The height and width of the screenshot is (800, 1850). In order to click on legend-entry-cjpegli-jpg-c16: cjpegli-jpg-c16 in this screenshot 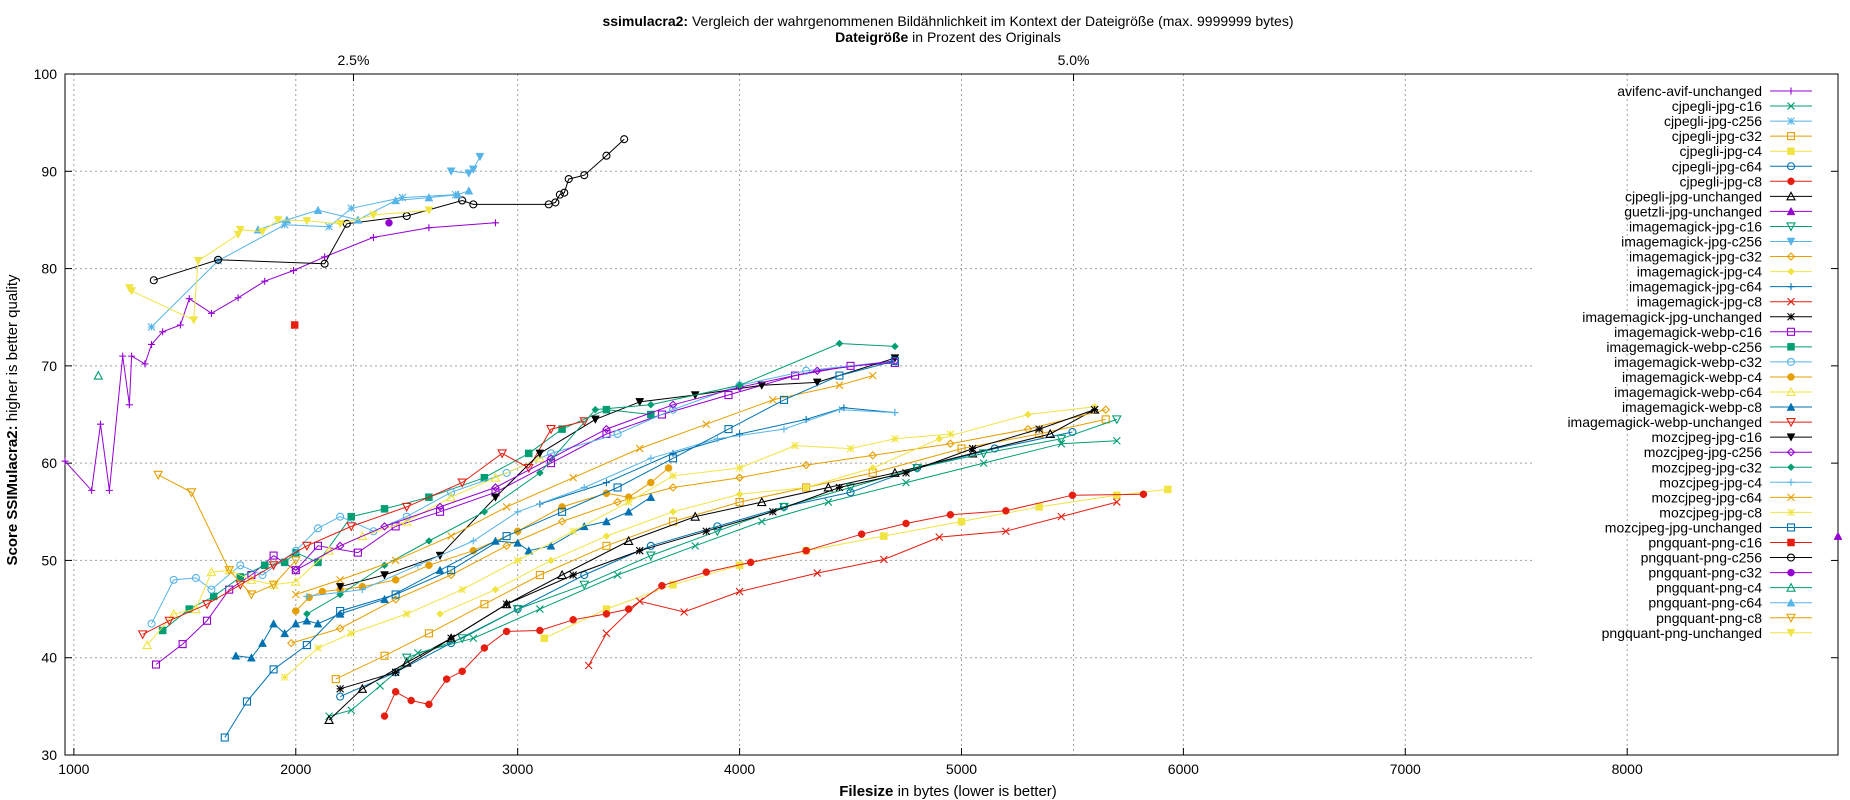, I will do `click(1742, 106)`.